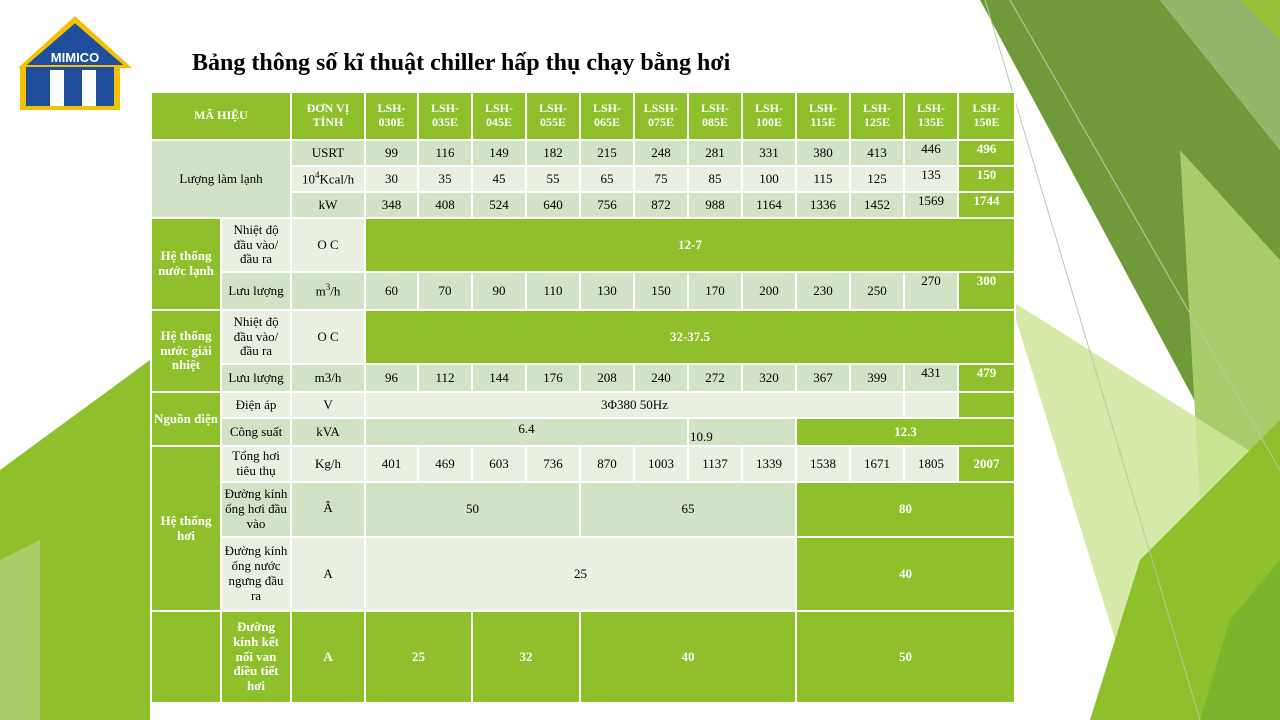  I want to click on value-cell: 135, so click(931, 179).